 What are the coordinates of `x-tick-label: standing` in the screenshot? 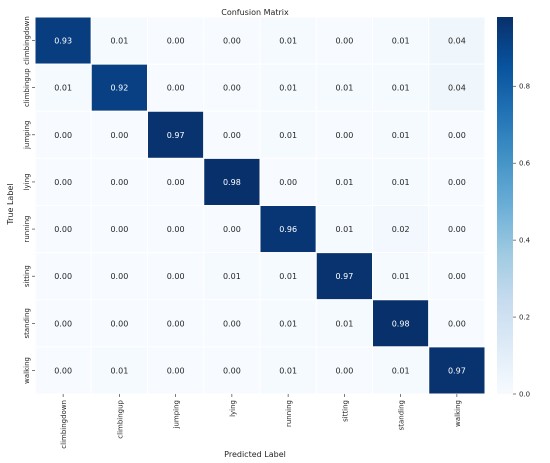 It's located at (402, 415).